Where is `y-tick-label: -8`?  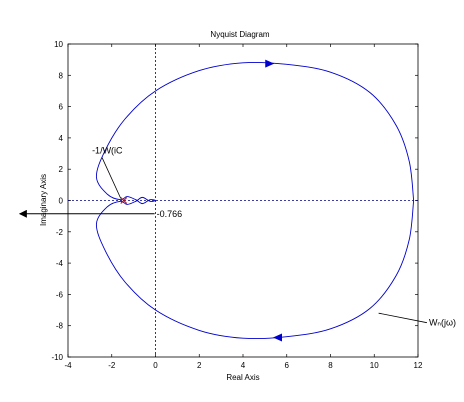
y-tick-label: -8 is located at coordinates (60, 326).